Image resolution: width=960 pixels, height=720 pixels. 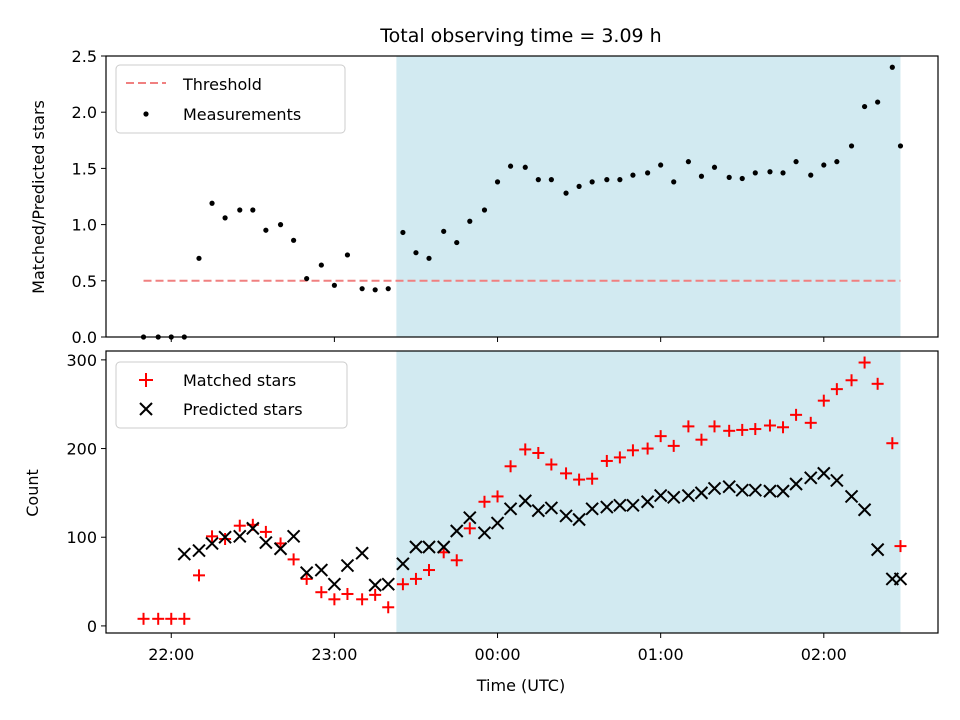 I want to click on y-tick-label: 0, so click(x=92, y=626).